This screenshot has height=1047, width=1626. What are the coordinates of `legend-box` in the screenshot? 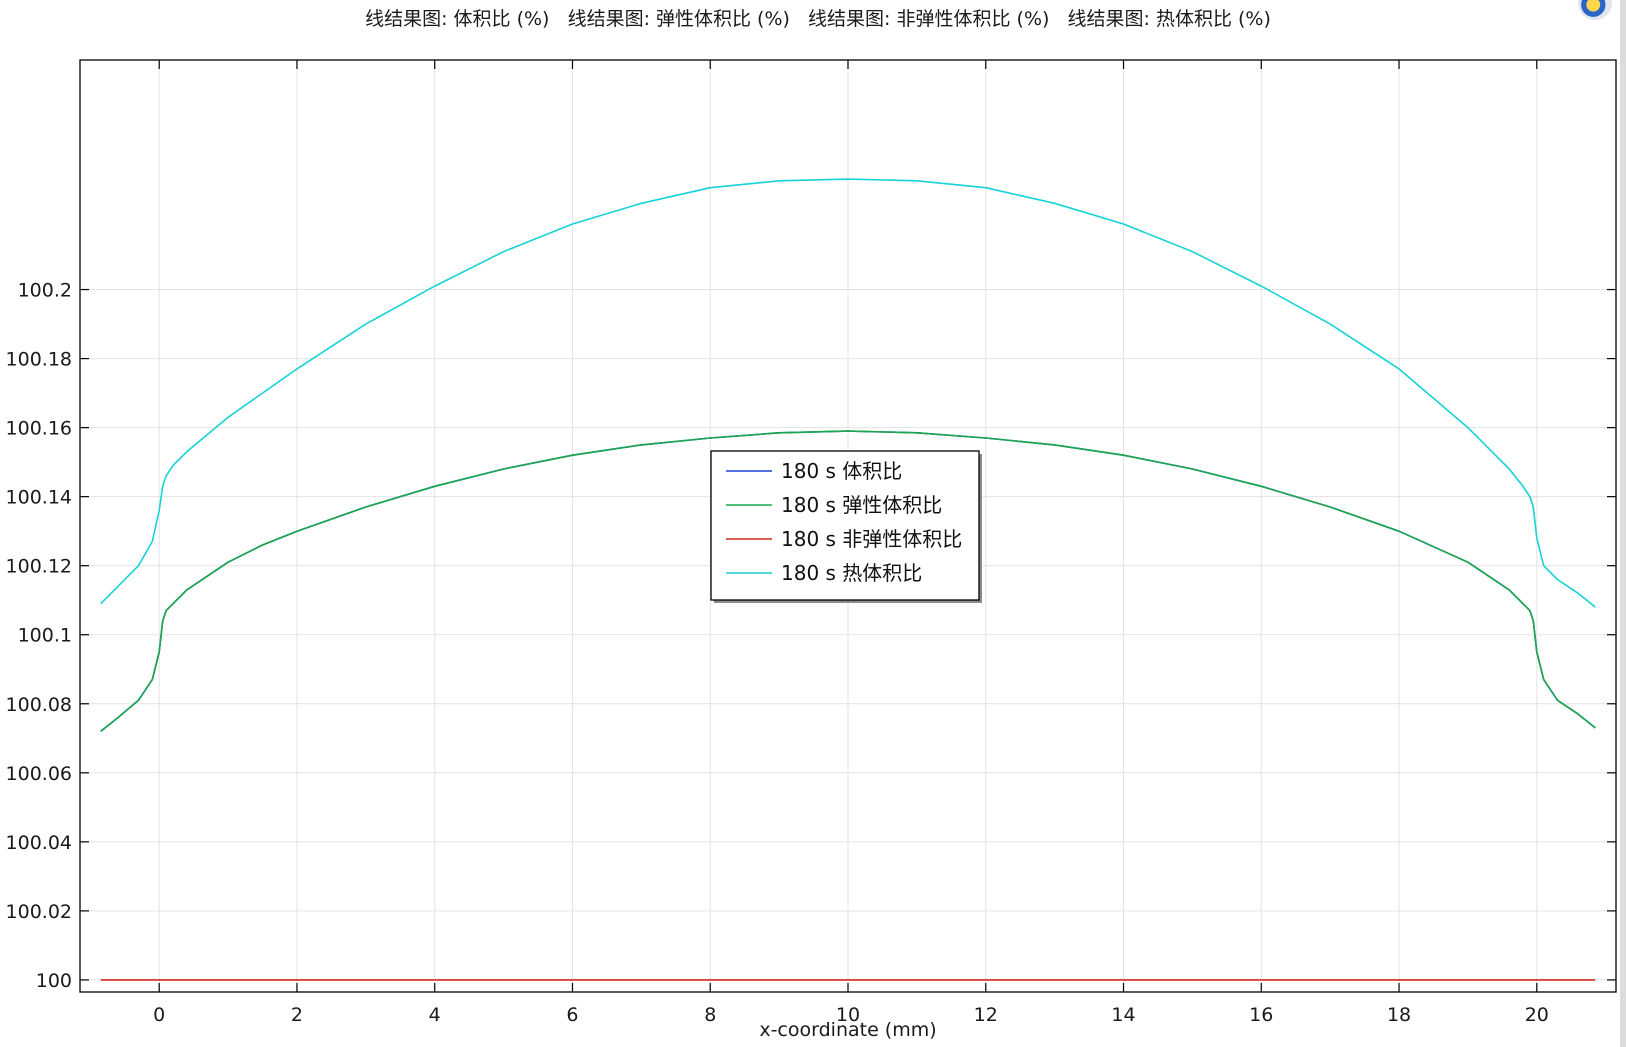 It's located at (845, 525).